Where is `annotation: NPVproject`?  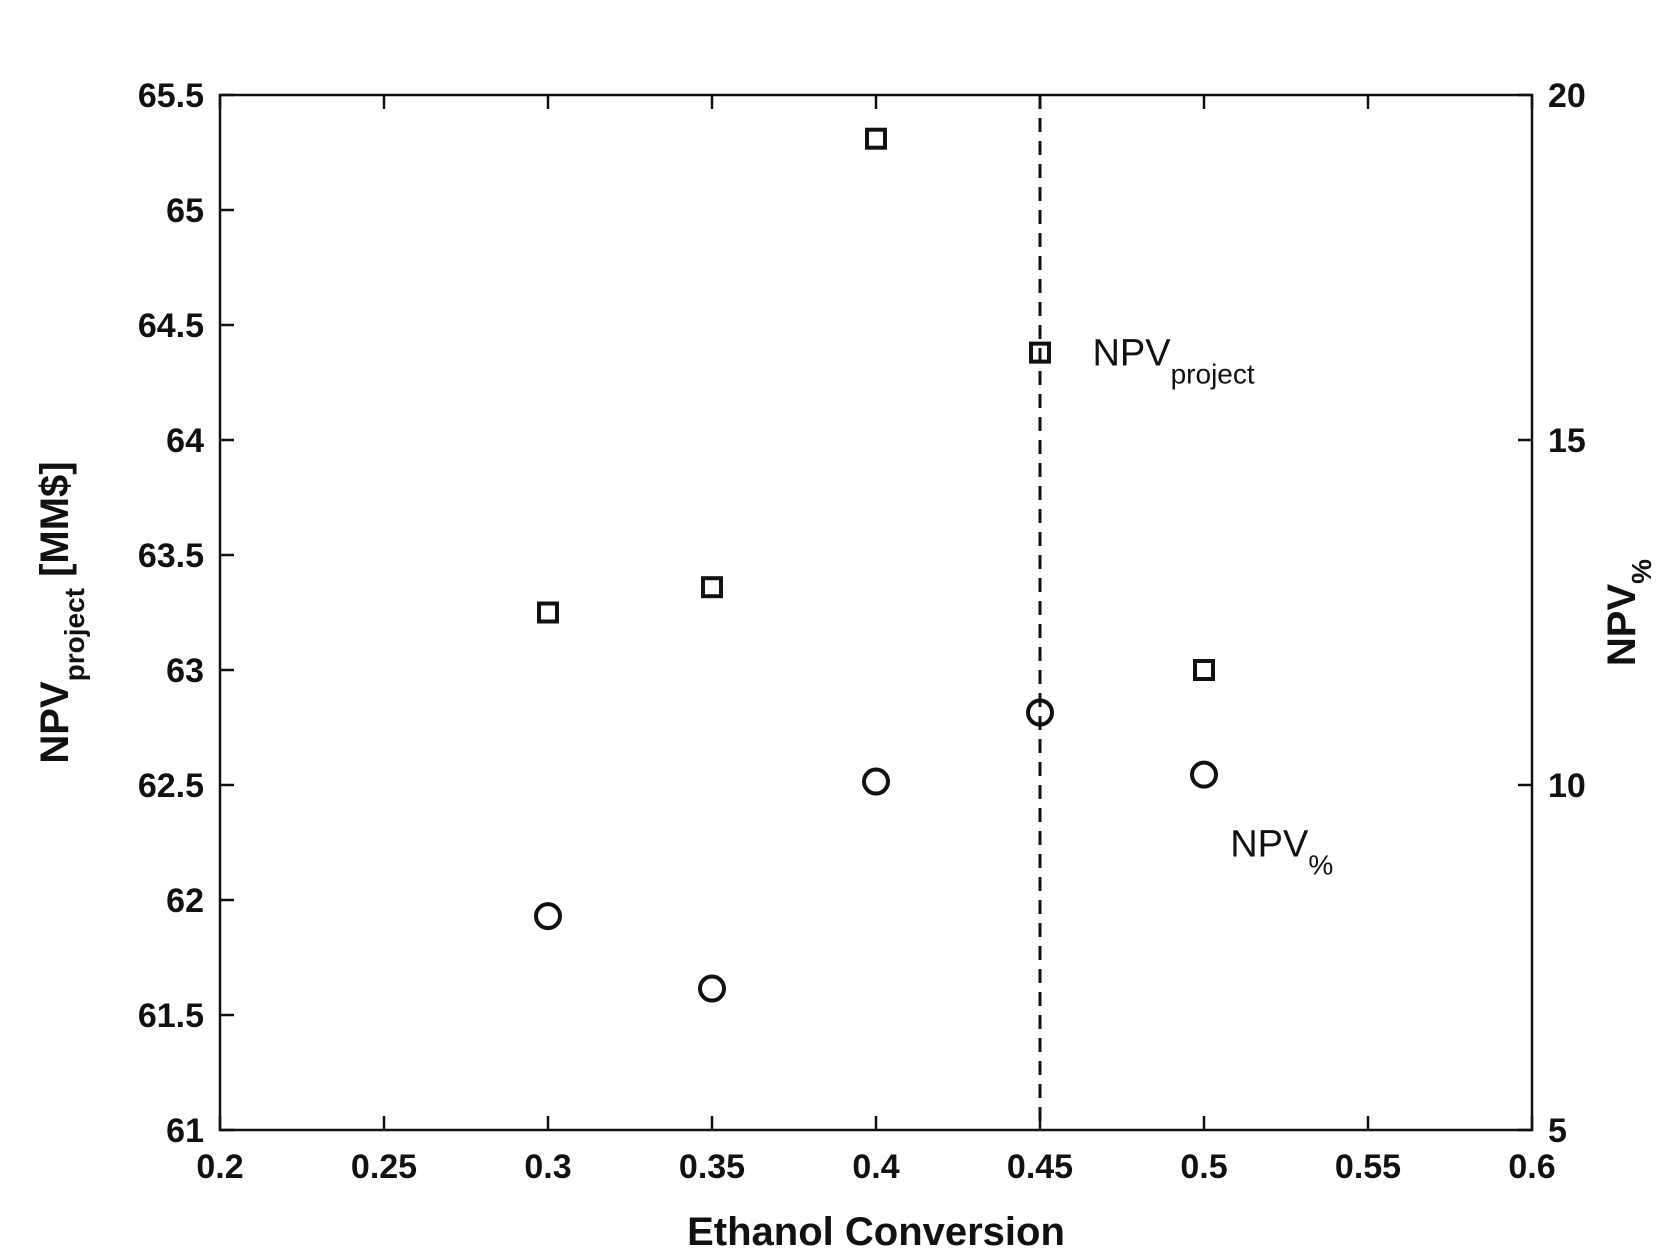 annotation: NPVproject is located at coordinates (1173, 361).